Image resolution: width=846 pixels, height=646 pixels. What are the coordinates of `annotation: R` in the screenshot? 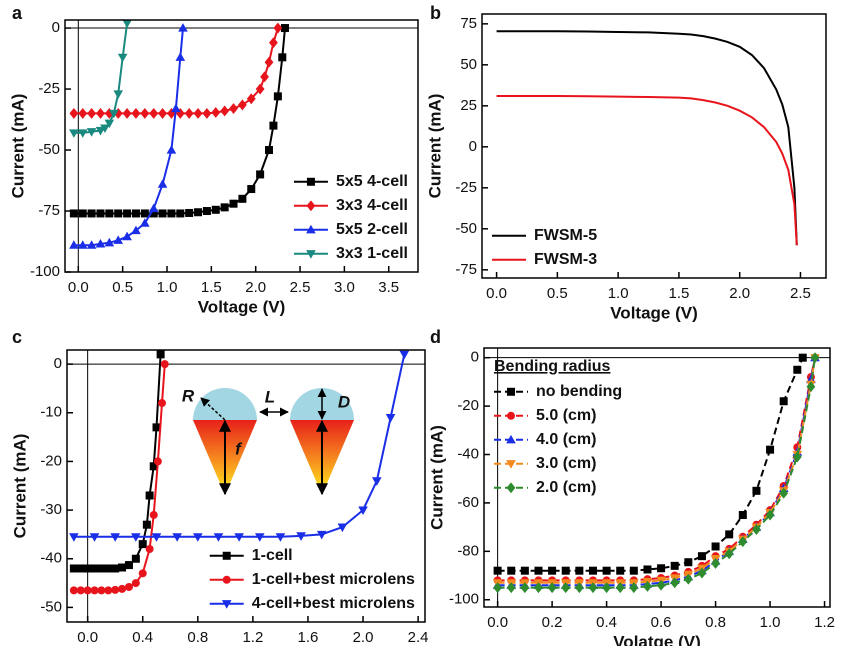 It's located at (188, 395).